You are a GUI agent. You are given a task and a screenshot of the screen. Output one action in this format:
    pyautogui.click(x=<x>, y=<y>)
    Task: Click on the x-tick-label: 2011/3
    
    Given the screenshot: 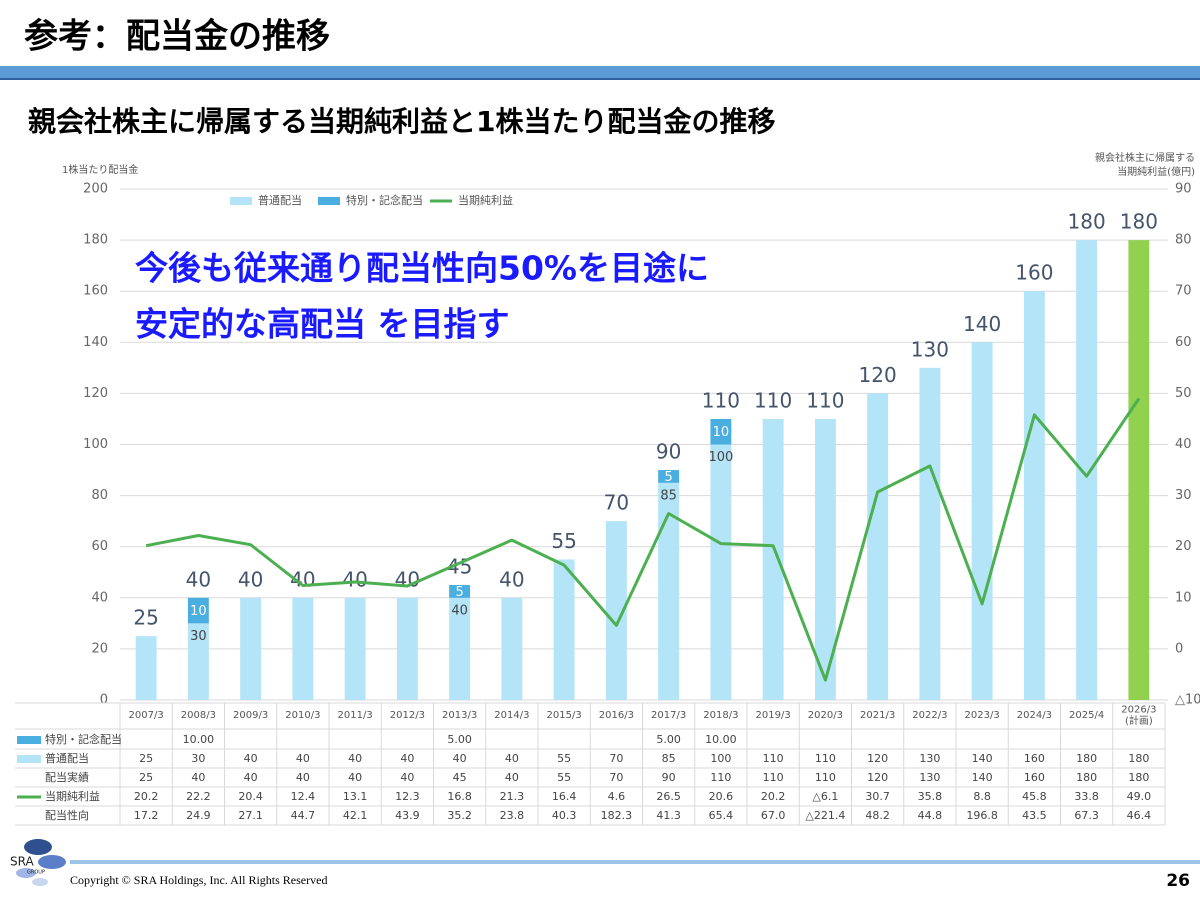 What is the action you would take?
    pyautogui.click(x=355, y=715)
    